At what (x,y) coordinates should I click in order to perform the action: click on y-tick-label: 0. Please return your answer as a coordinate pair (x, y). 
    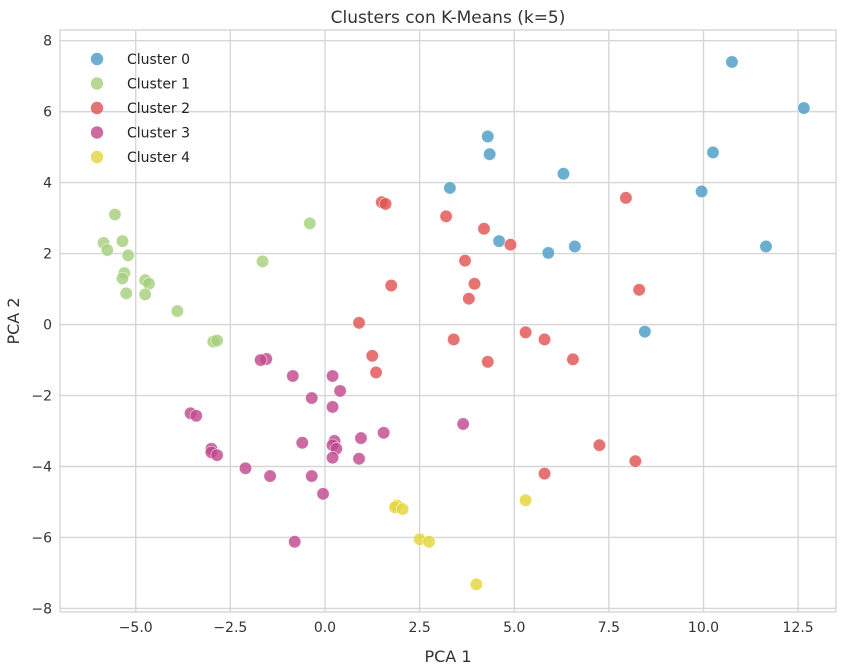
    Looking at the image, I should click on (47, 326).